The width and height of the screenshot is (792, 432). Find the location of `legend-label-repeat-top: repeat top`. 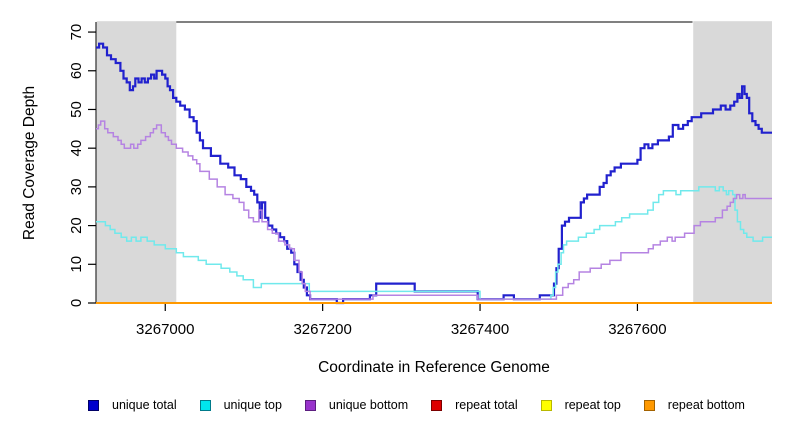

legend-label-repeat-top: repeat top is located at coordinates (592, 405).